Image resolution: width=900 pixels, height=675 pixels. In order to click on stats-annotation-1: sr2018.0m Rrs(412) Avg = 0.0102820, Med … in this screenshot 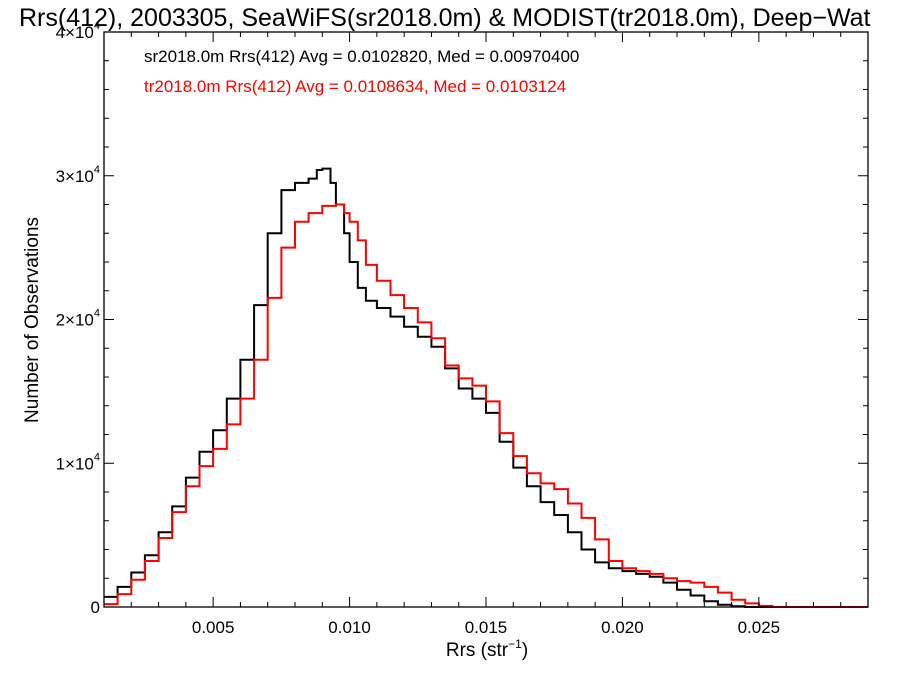, I will do `click(361, 56)`.